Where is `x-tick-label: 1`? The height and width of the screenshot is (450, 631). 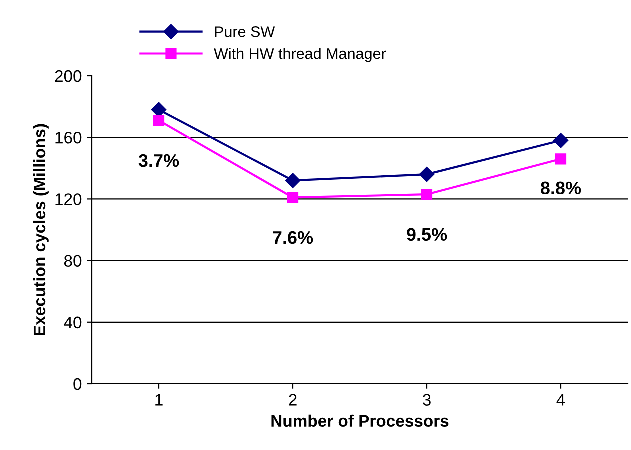
x-tick-label: 1 is located at coordinates (159, 400).